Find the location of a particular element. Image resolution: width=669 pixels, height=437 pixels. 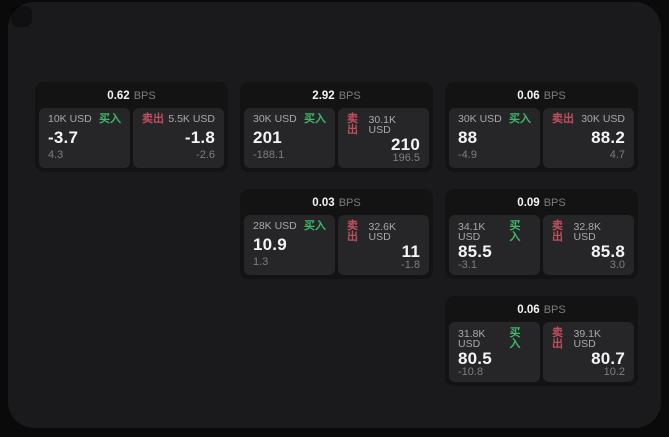

sell-quote-panel: 卖出 39.1K USD 80.7 10.2 is located at coordinates (588, 352).